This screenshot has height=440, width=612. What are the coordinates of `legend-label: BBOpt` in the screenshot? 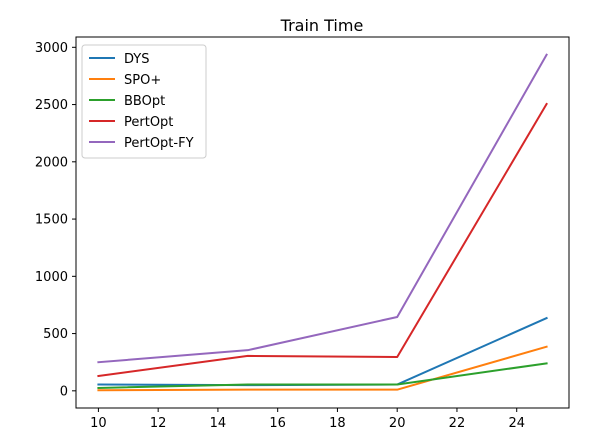 It's located at (144, 101).